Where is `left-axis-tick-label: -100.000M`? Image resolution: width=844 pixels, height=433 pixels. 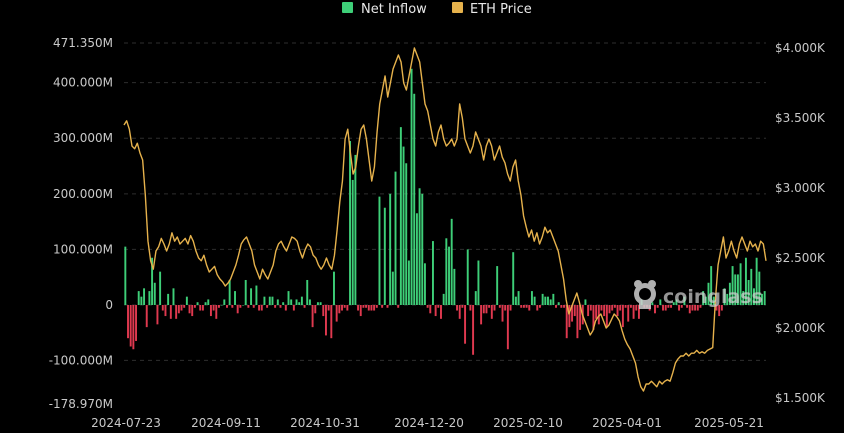
left-axis-tick-label: -100.000M is located at coordinates (81, 360).